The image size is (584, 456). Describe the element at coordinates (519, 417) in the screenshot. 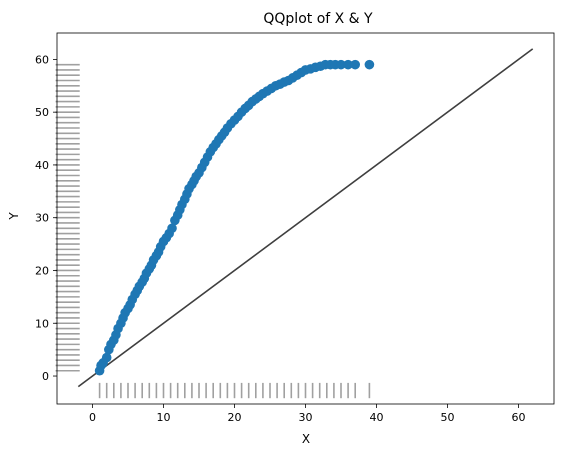

I see `x-tick-label: 60` at that location.